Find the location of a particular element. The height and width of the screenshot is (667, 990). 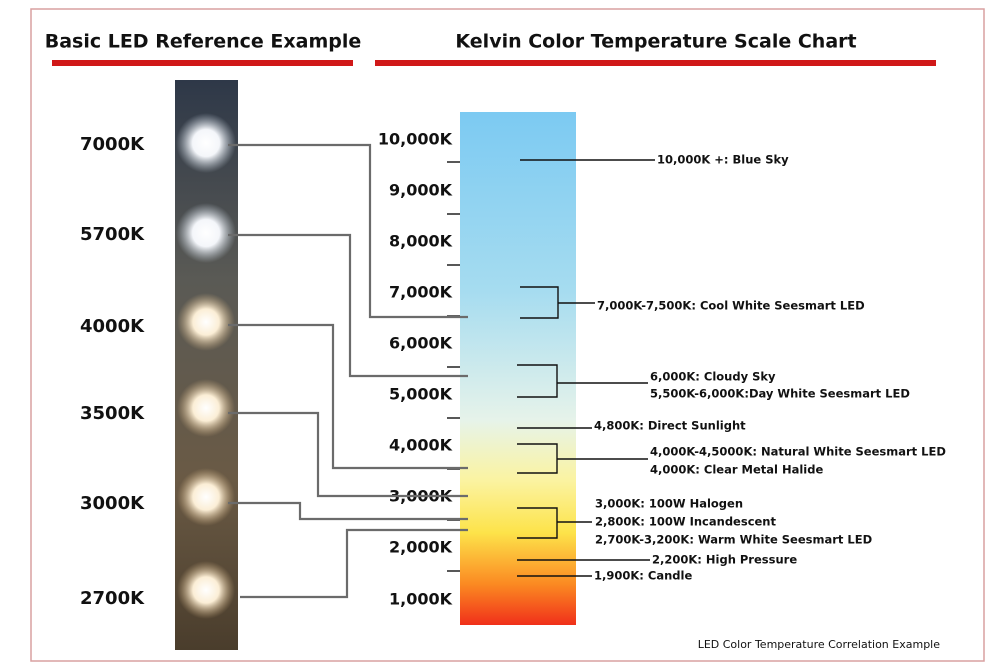

scale-label: 4,000K is located at coordinates (421, 445).